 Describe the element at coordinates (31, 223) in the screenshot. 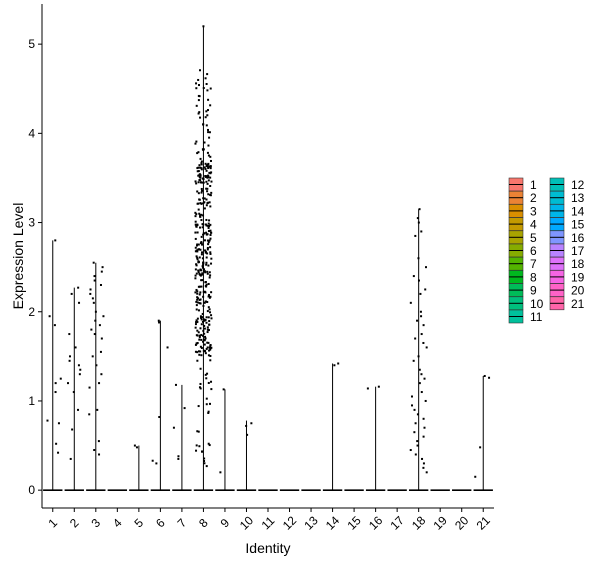

I see `y-tick-label: 3` at that location.